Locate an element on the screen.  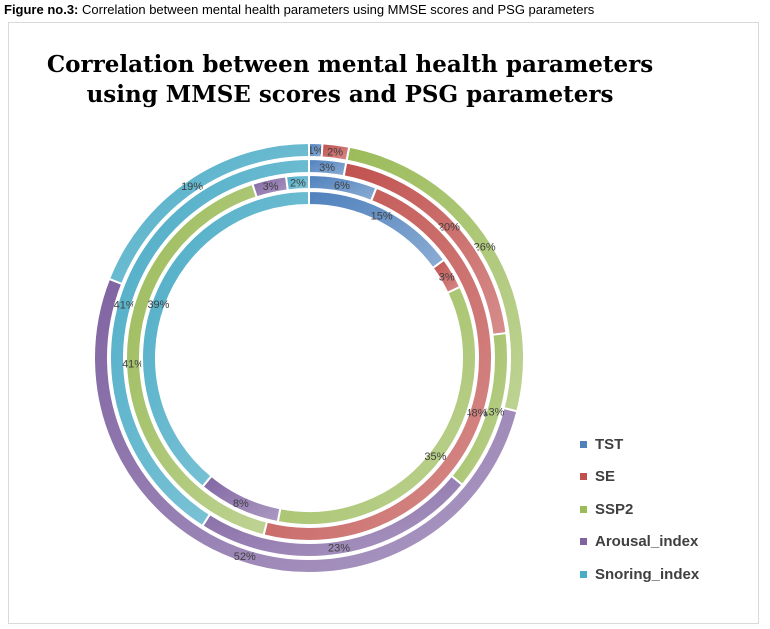
legend-item-se: SE is located at coordinates (639, 477).